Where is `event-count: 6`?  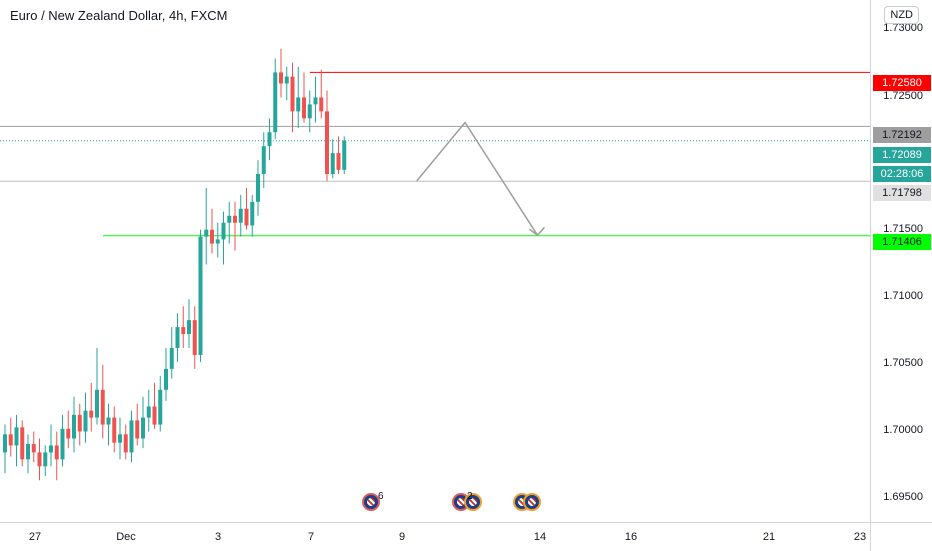
event-count: 6 is located at coordinates (381, 496).